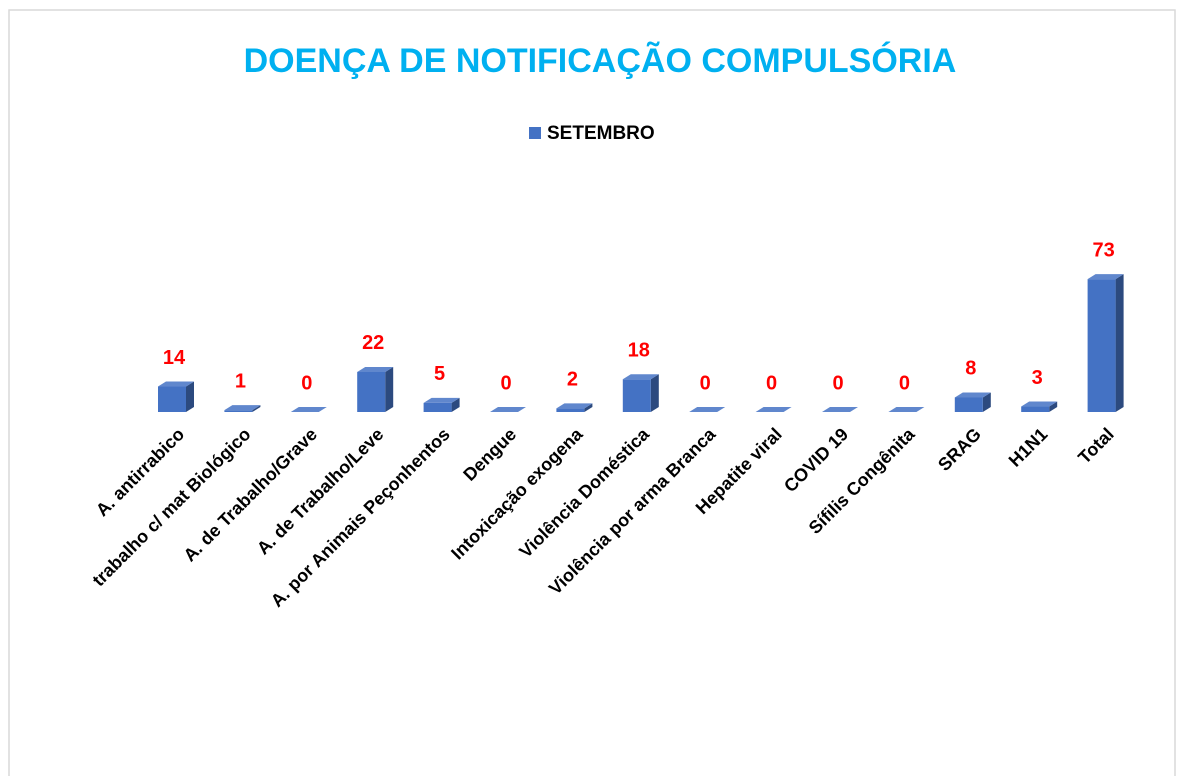  I want to click on data-label: 18, so click(639, 351).